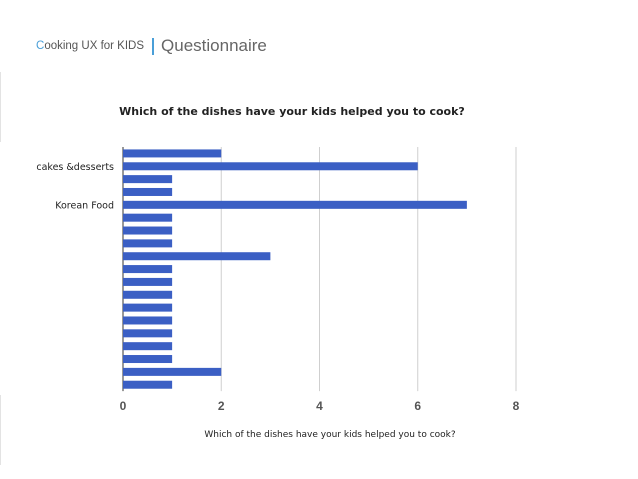 The image size is (638, 479). Describe the element at coordinates (0, 107) in the screenshot. I see `left-edge-line-top` at that location.